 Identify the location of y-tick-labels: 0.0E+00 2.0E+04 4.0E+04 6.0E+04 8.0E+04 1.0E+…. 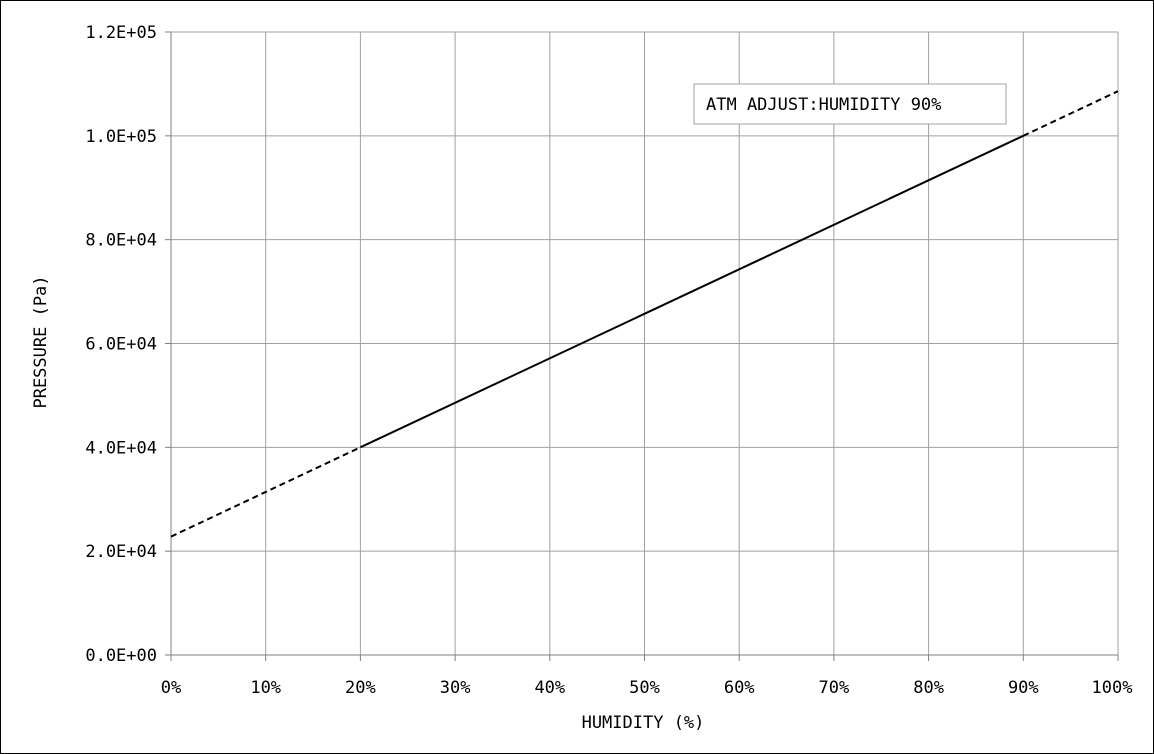
(121, 344).